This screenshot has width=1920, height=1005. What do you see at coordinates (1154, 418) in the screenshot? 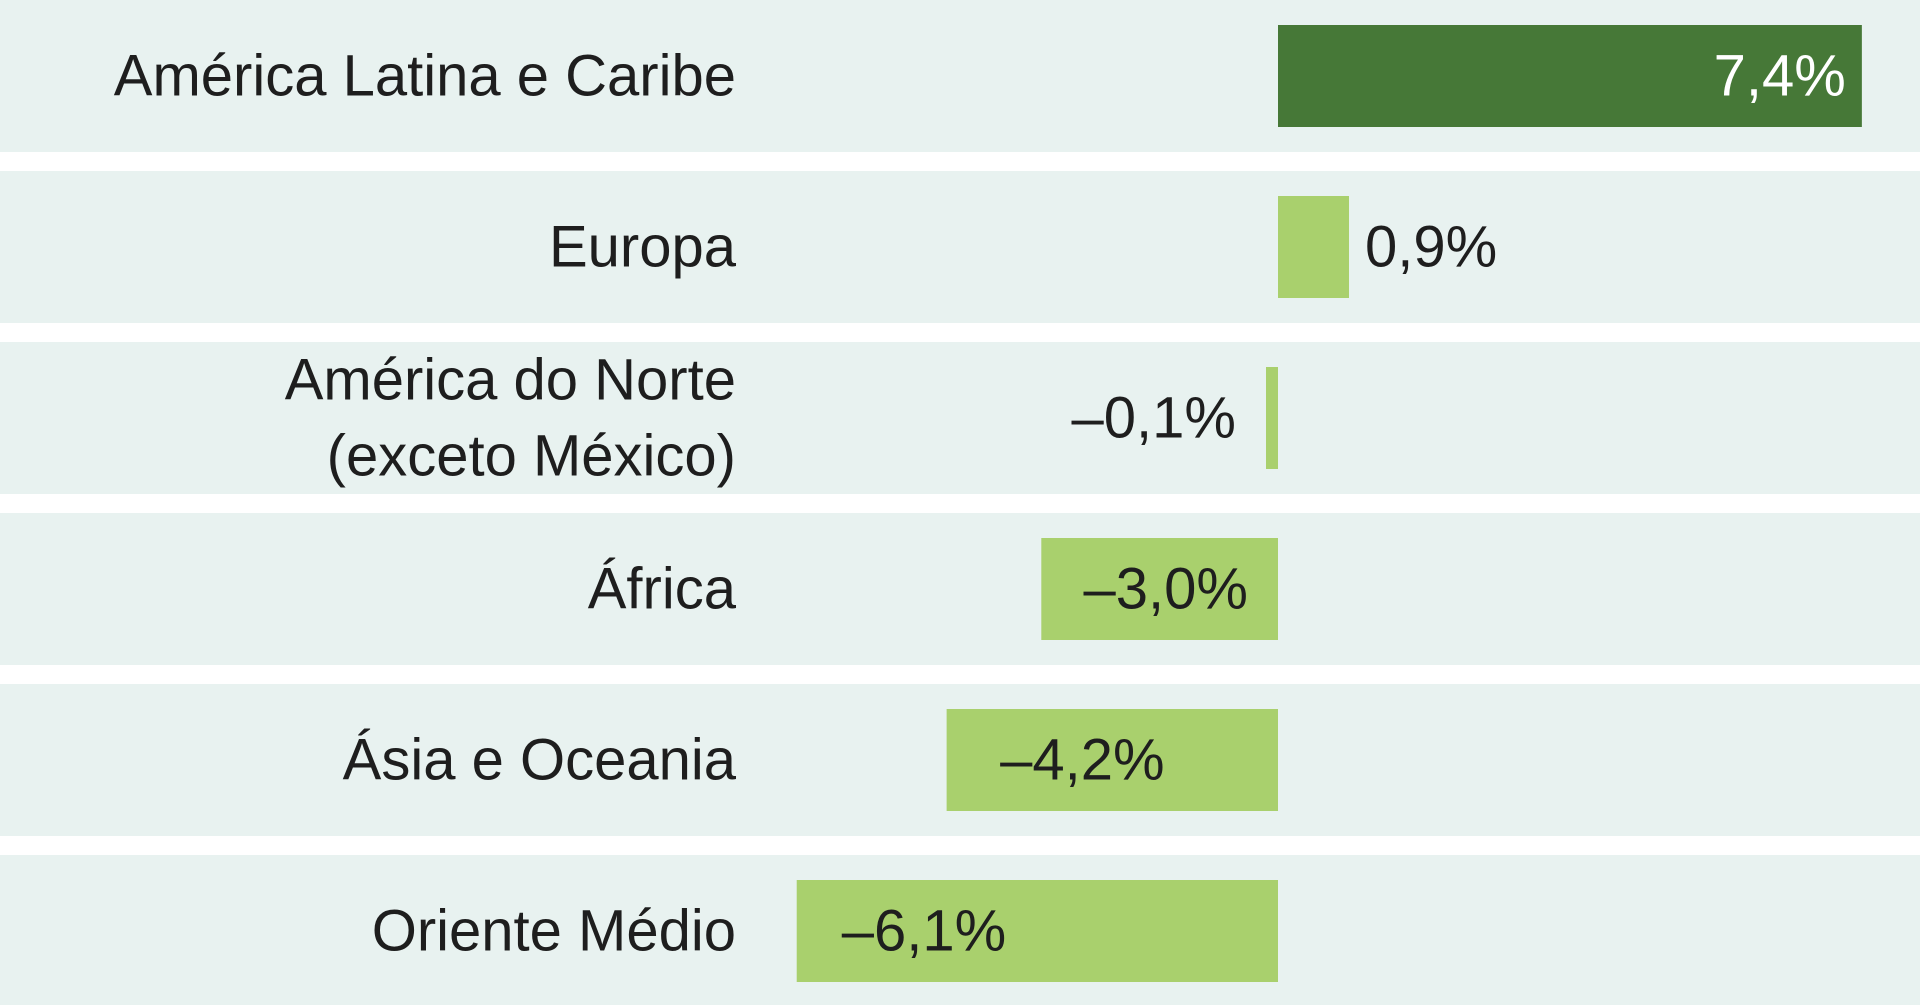
I see `value-label: –0,1%` at bounding box center [1154, 418].